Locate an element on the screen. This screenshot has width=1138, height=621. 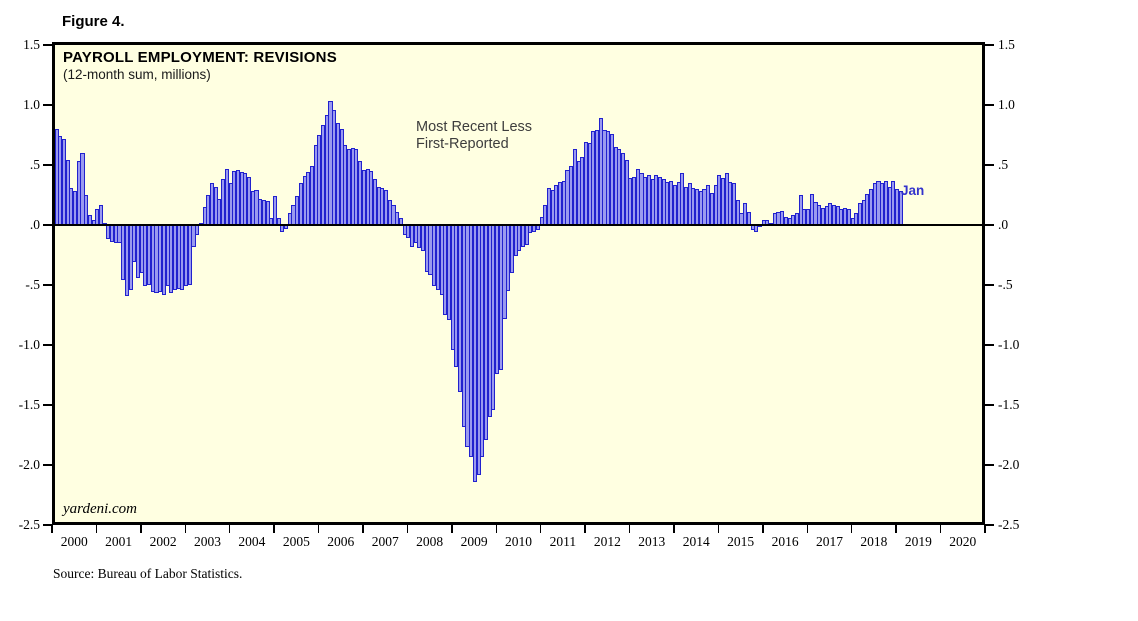
zero-axis-line is located at coordinates (518, 225).